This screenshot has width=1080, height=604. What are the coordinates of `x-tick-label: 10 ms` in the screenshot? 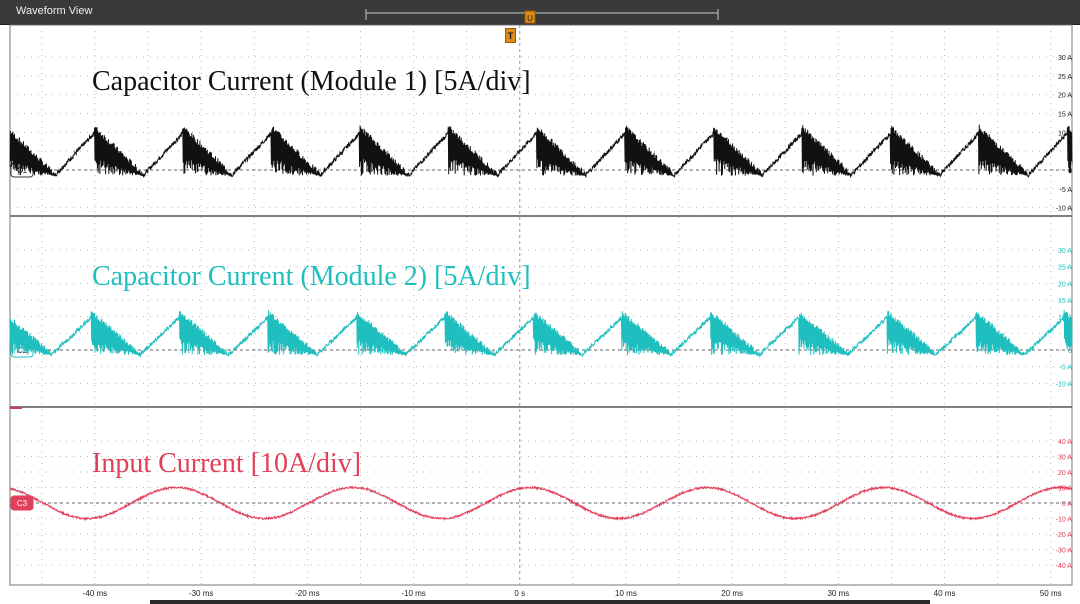 It's located at (626, 593).